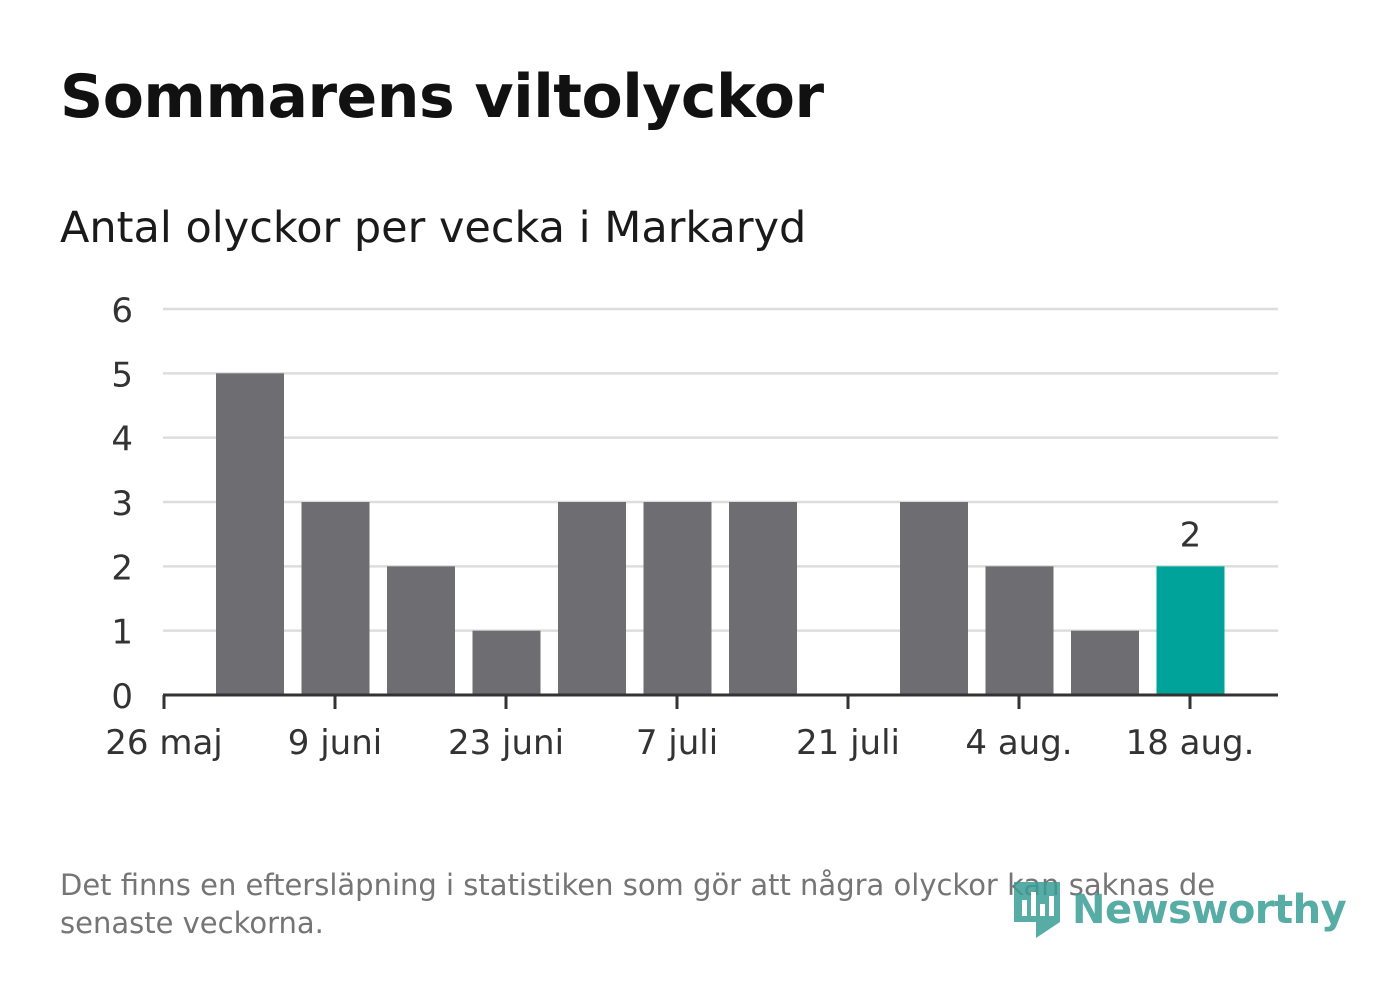 The height and width of the screenshot is (999, 1382). What do you see at coordinates (335, 743) in the screenshot?
I see `x-tick-label: 9 juni` at bounding box center [335, 743].